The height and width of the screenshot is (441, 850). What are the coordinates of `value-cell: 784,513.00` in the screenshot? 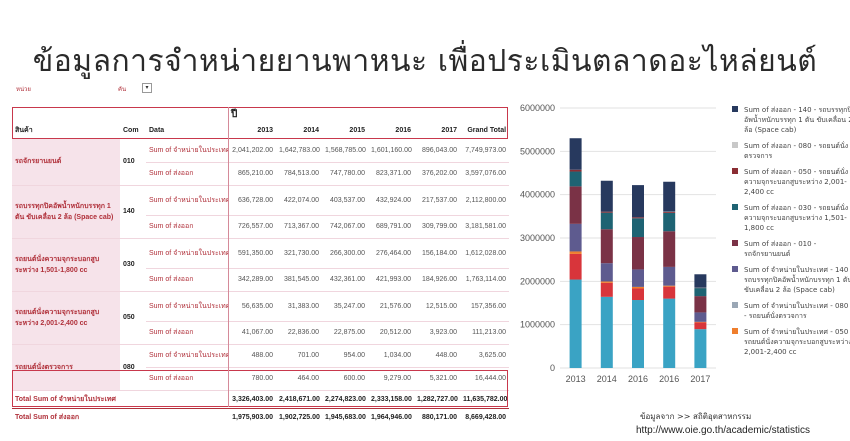 It's located at (299, 174).